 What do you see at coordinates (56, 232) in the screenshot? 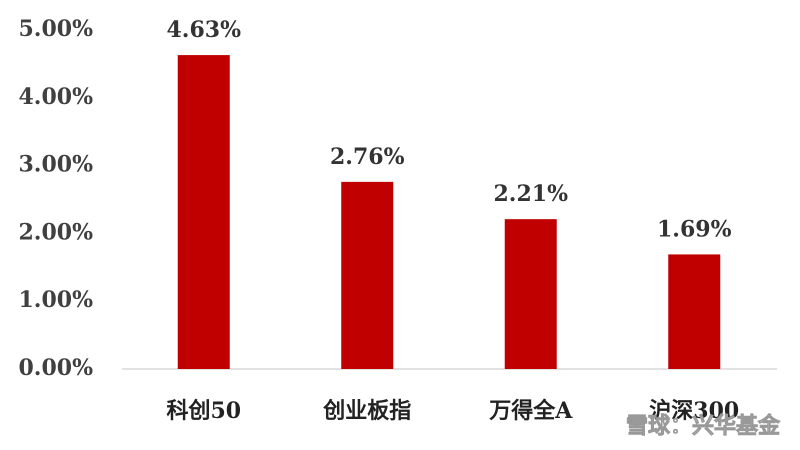
I see `y-tick-label: 2.00%` at bounding box center [56, 232].